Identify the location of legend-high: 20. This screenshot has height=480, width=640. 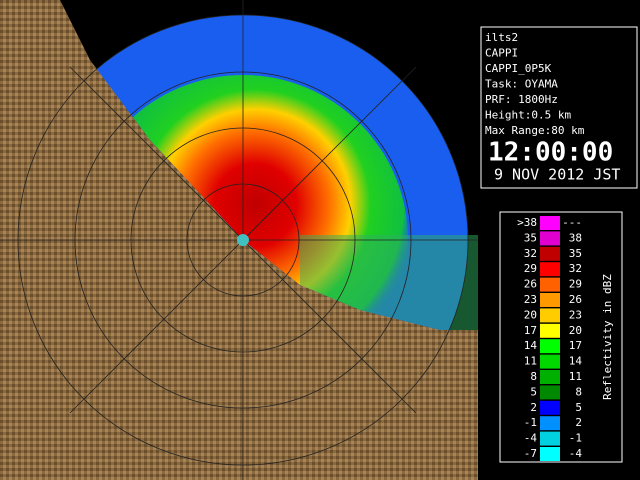
(575, 330).